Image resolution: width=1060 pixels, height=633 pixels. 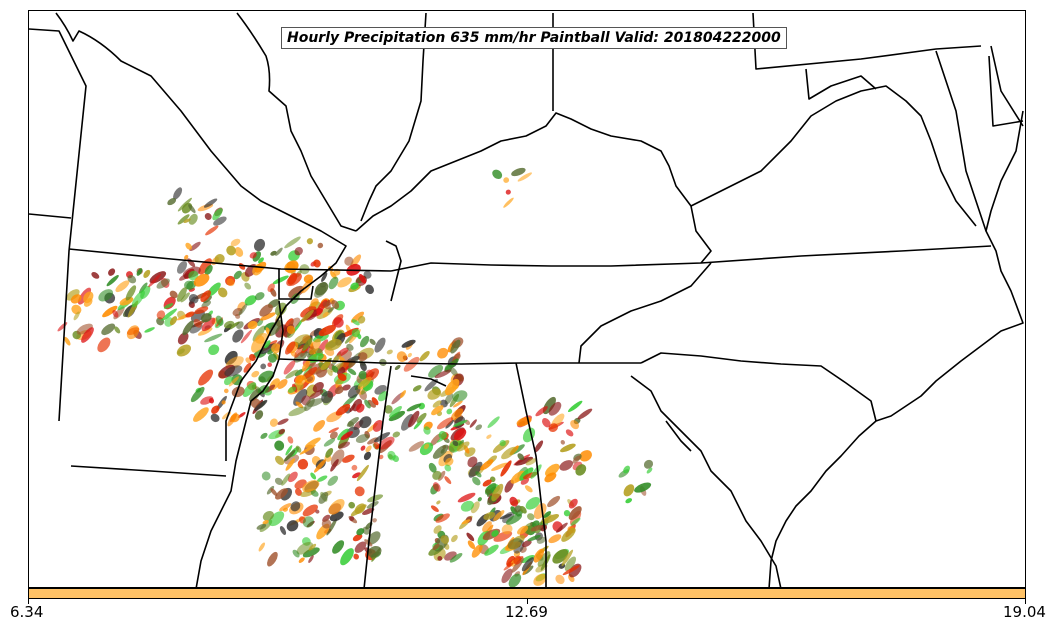 What do you see at coordinates (758, 387) in the screenshot?
I see `border-nc-sc` at bounding box center [758, 387].